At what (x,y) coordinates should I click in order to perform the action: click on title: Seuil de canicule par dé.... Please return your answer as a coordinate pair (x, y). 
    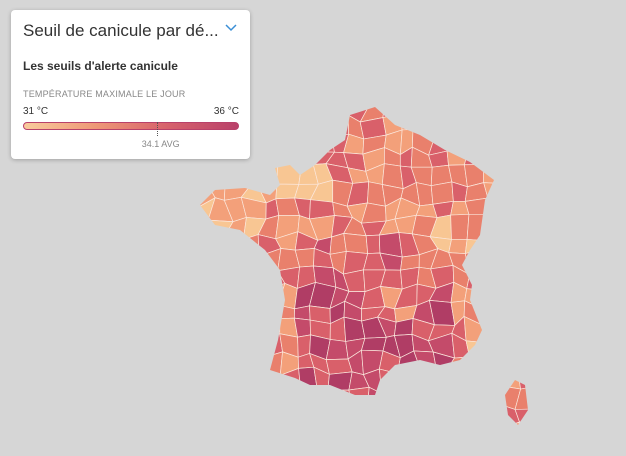
    Looking at the image, I should click on (121, 30).